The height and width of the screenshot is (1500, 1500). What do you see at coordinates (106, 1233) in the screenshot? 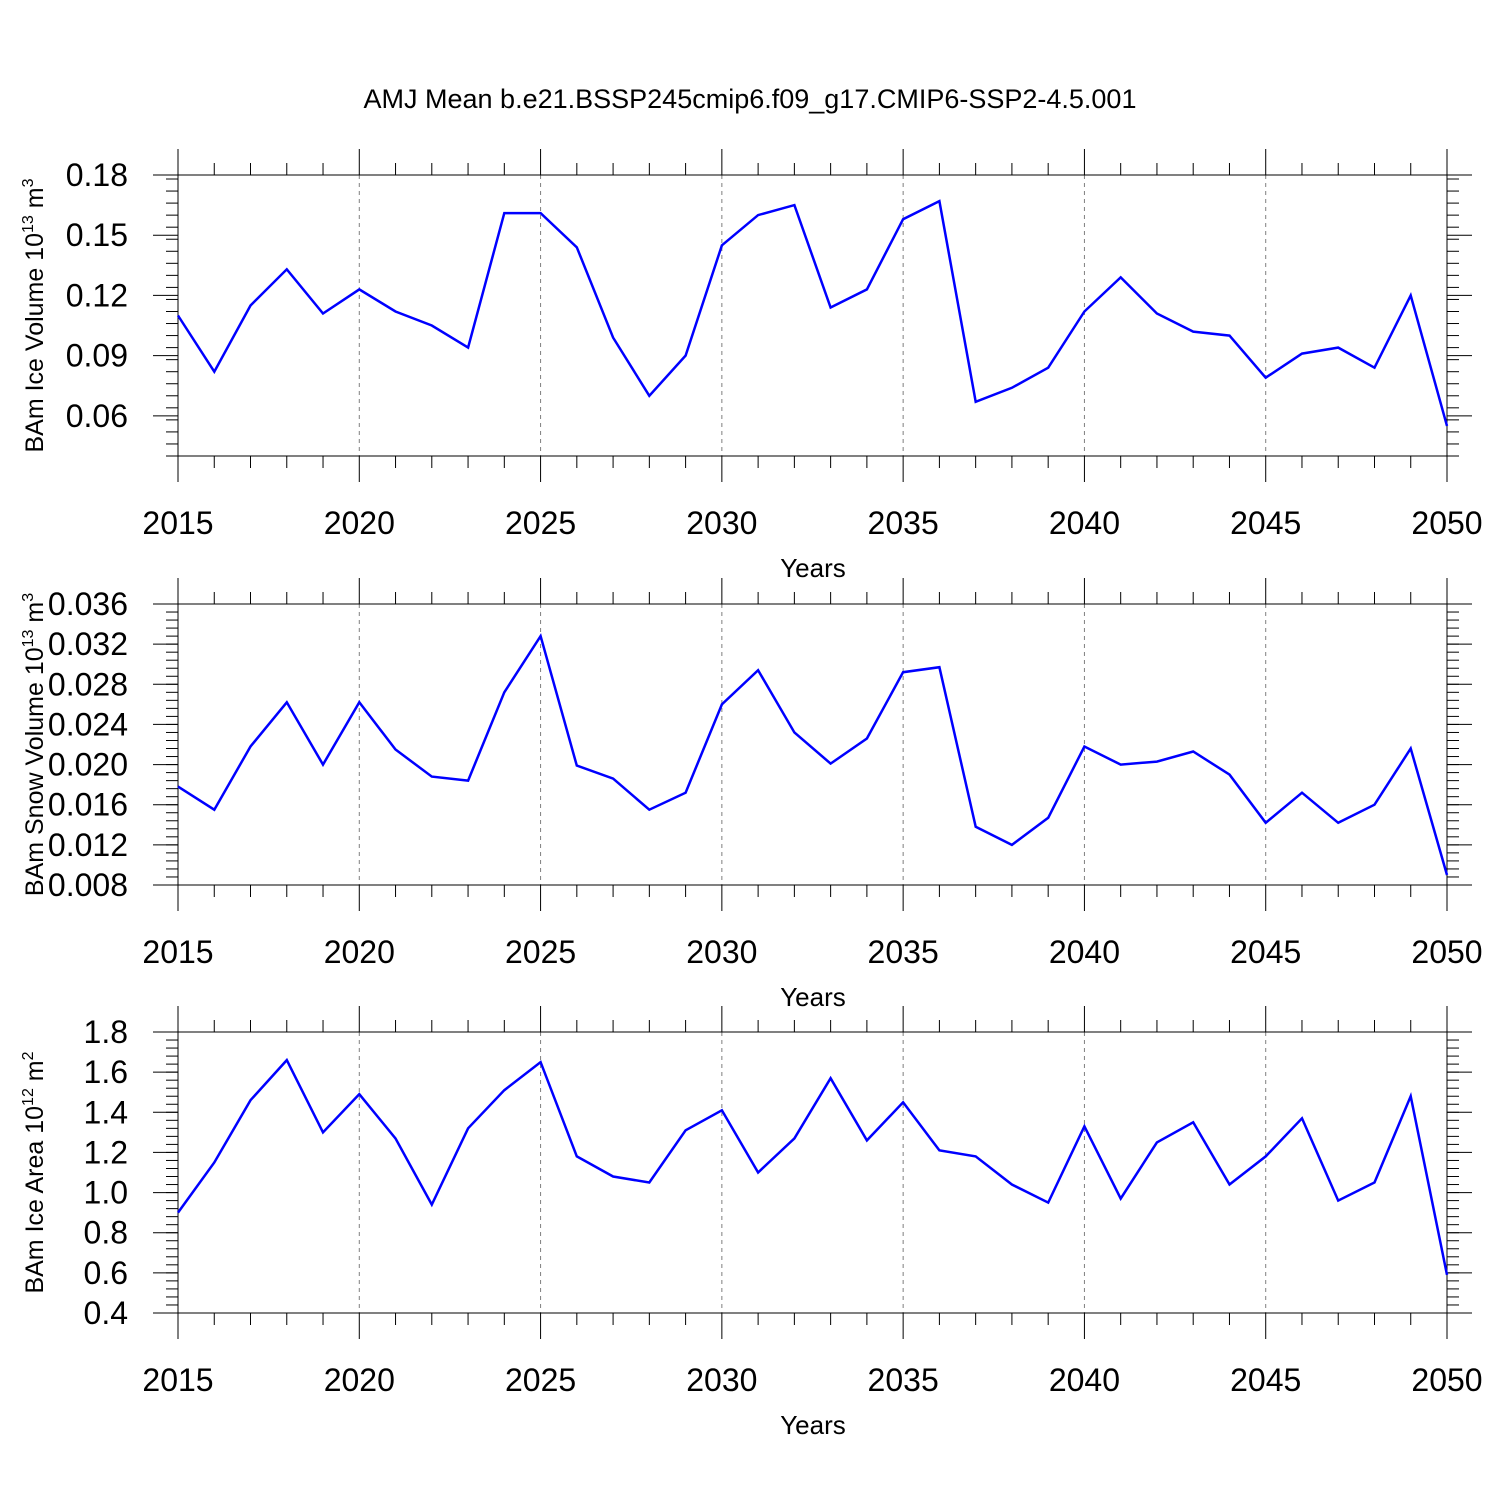
I see `y-tick-label: 0.8` at bounding box center [106, 1233].